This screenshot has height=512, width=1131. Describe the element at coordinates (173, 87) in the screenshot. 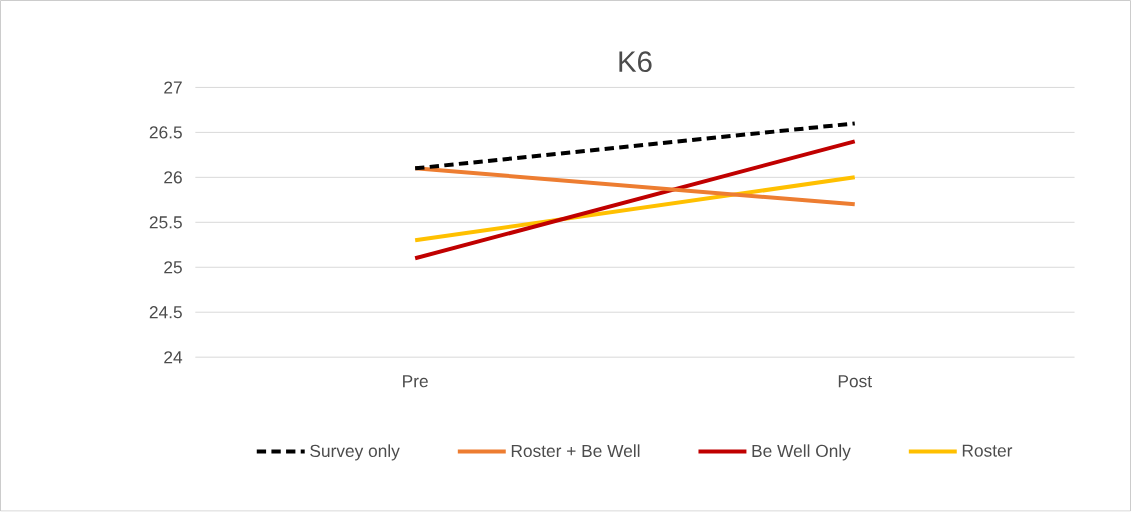

I see `y-tick-label: 27` at that location.